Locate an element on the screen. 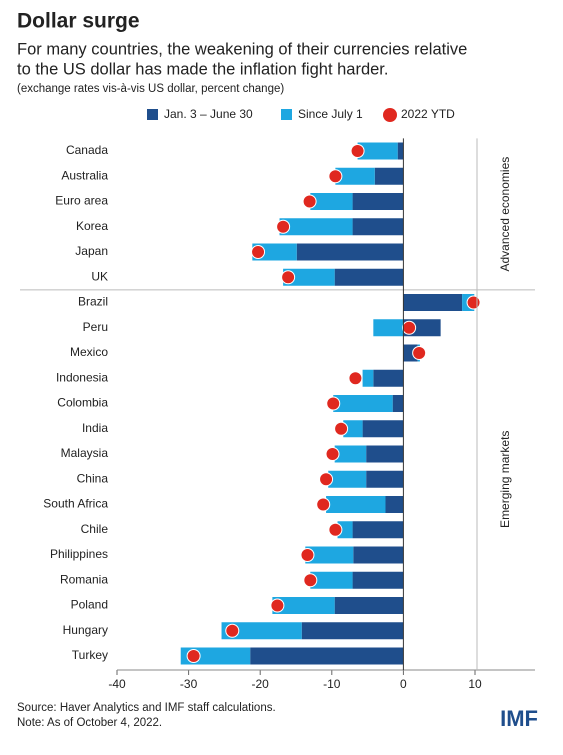  category-label: Turkey is located at coordinates (90, 655).